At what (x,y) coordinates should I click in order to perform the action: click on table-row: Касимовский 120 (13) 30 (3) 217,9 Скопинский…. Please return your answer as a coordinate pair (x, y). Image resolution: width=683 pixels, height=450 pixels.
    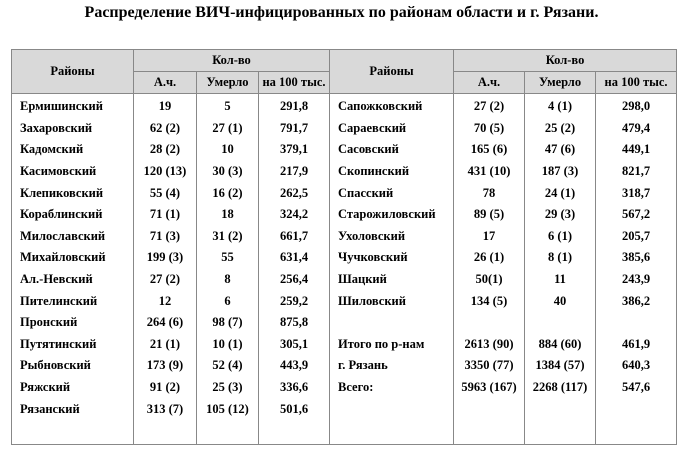
    Looking at the image, I should click on (344, 171).